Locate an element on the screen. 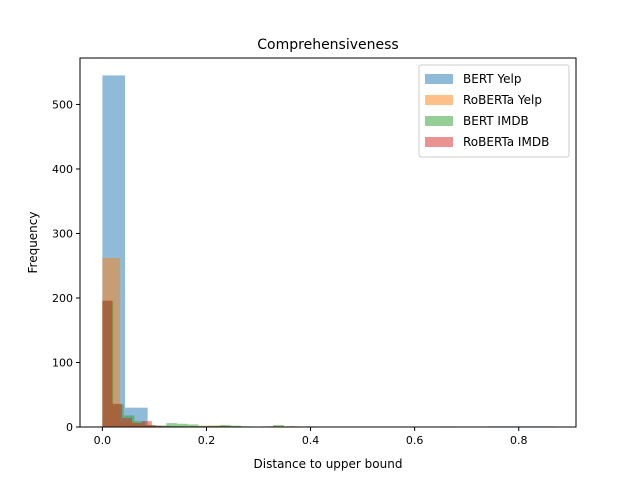  legend-swatch-bert-imdb is located at coordinates (439, 121).